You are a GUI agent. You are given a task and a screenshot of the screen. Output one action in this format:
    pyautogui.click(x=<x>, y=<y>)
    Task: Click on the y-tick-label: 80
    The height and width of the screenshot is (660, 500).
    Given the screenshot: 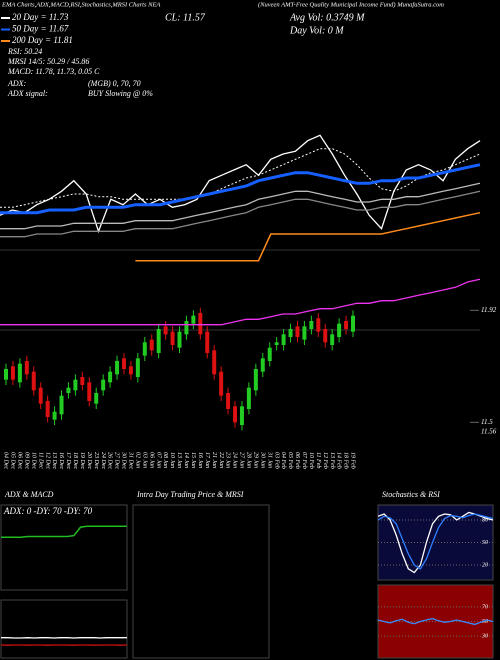 What is the action you would take?
    pyautogui.click(x=485, y=520)
    